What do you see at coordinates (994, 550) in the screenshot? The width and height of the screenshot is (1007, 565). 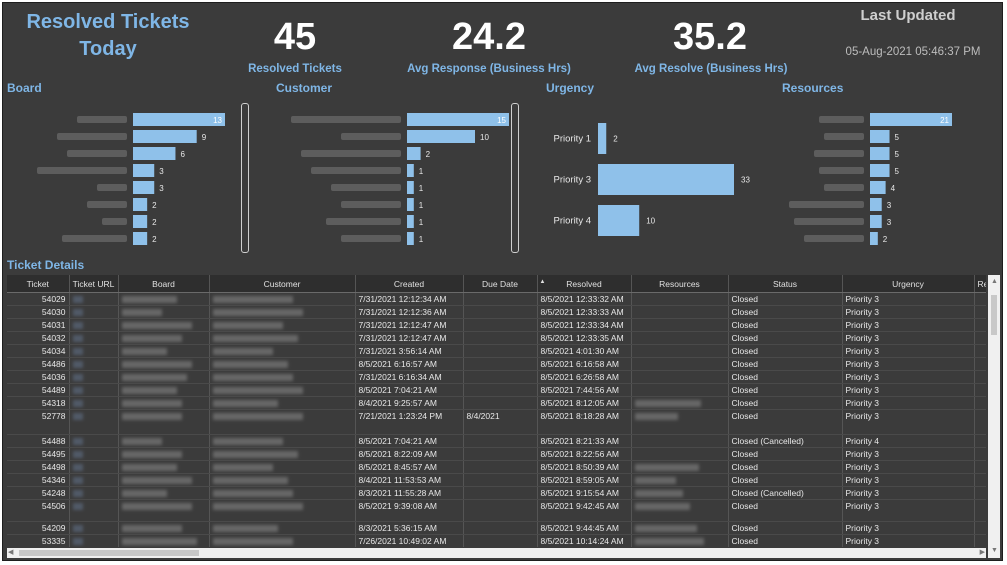 I see `scroll-down-icon: ▼` at bounding box center [994, 550].